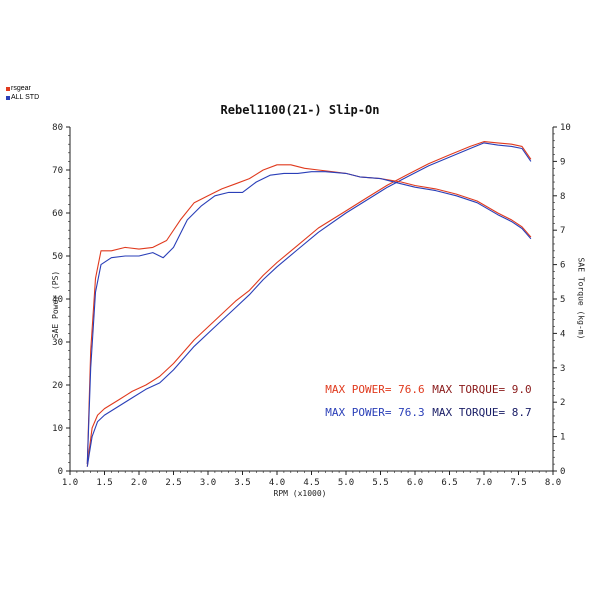  Describe the element at coordinates (411, 412) in the screenshot. I see `annotation-value: 76.3` at that location.